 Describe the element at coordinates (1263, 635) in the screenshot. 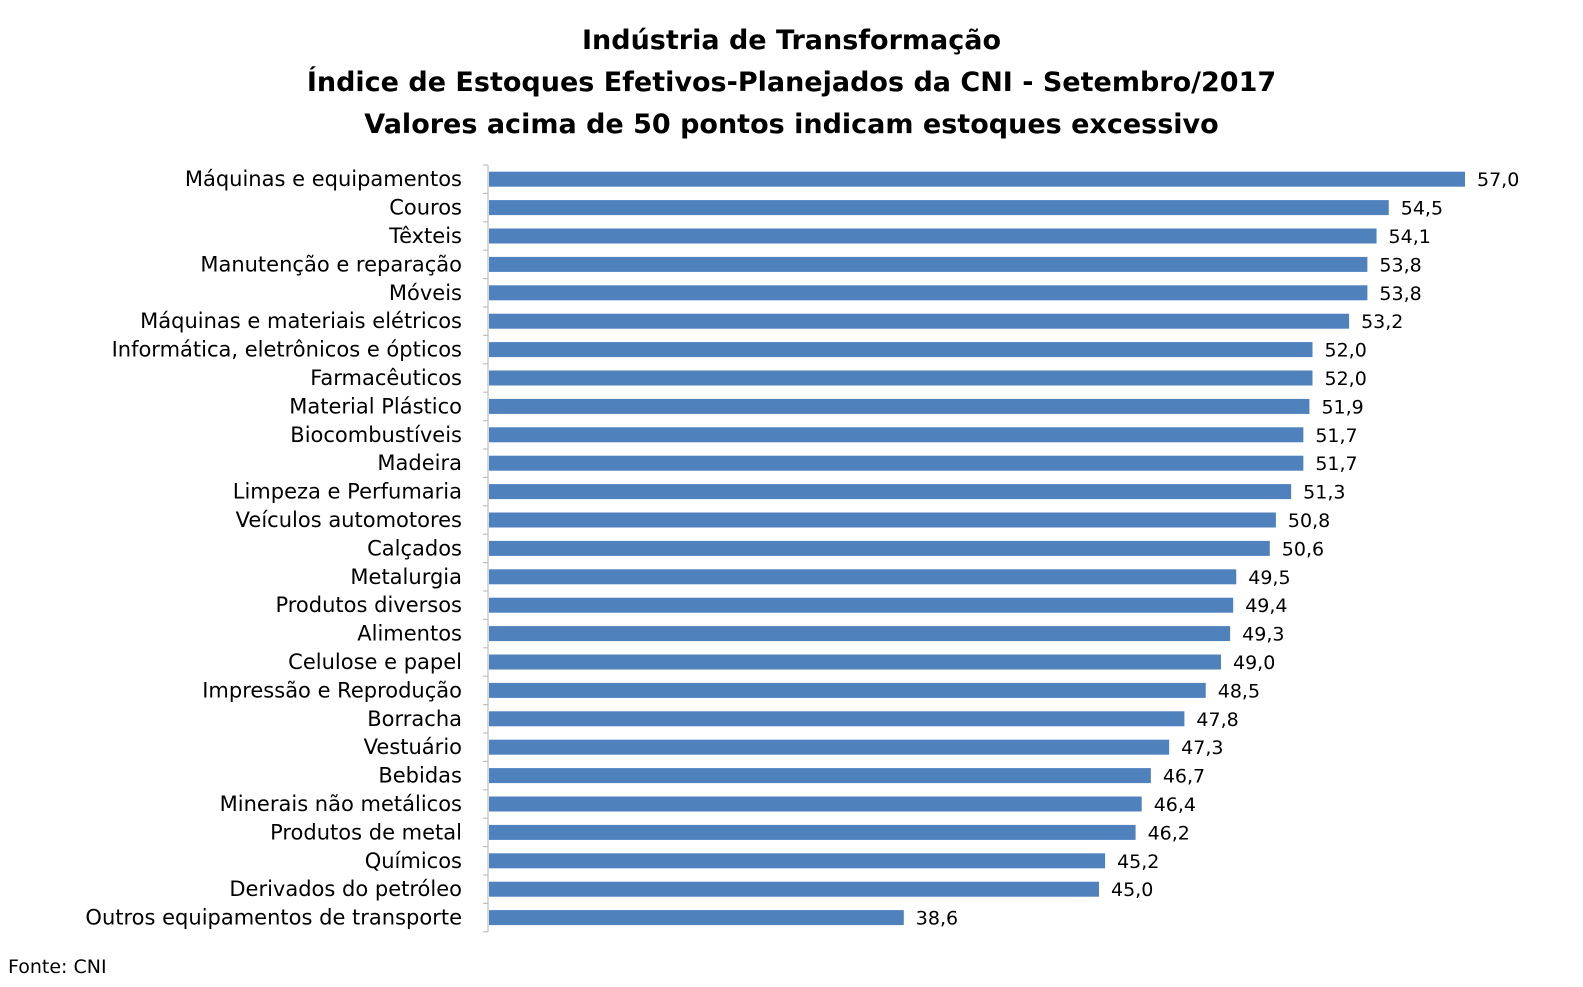

I see `data-label: 49,3` at that location.